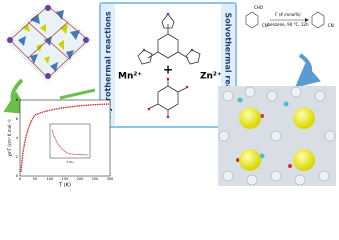 The width and height of the screenshot is (339, 240). What do you see at coordinates (265, 25) in the screenshot?
I see `reactant-b: CN` at bounding box center [265, 25].